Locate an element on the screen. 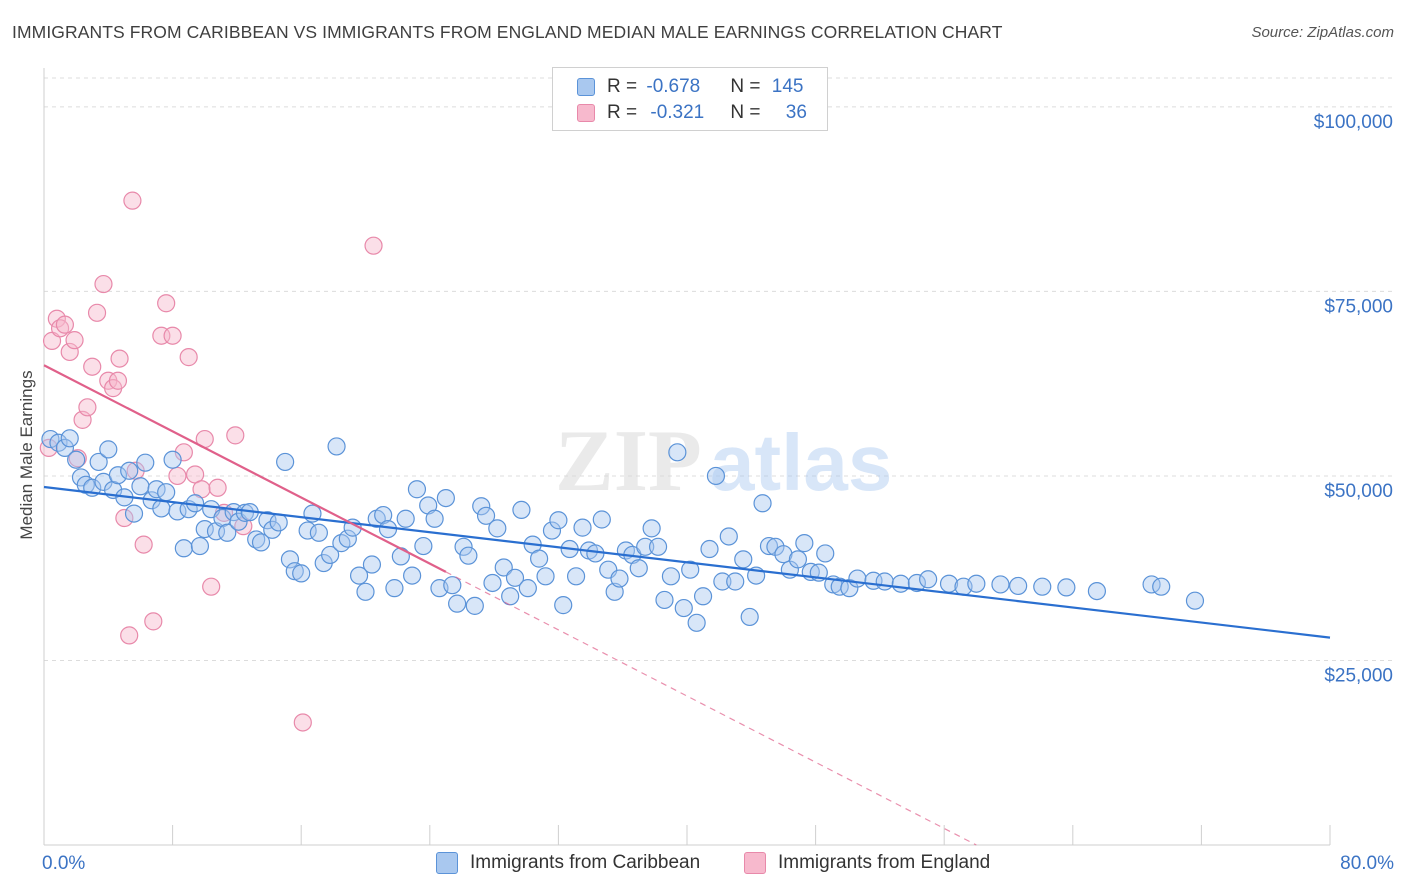  y-tick-label-1: $50,000 is located at coordinates (1358, 491).